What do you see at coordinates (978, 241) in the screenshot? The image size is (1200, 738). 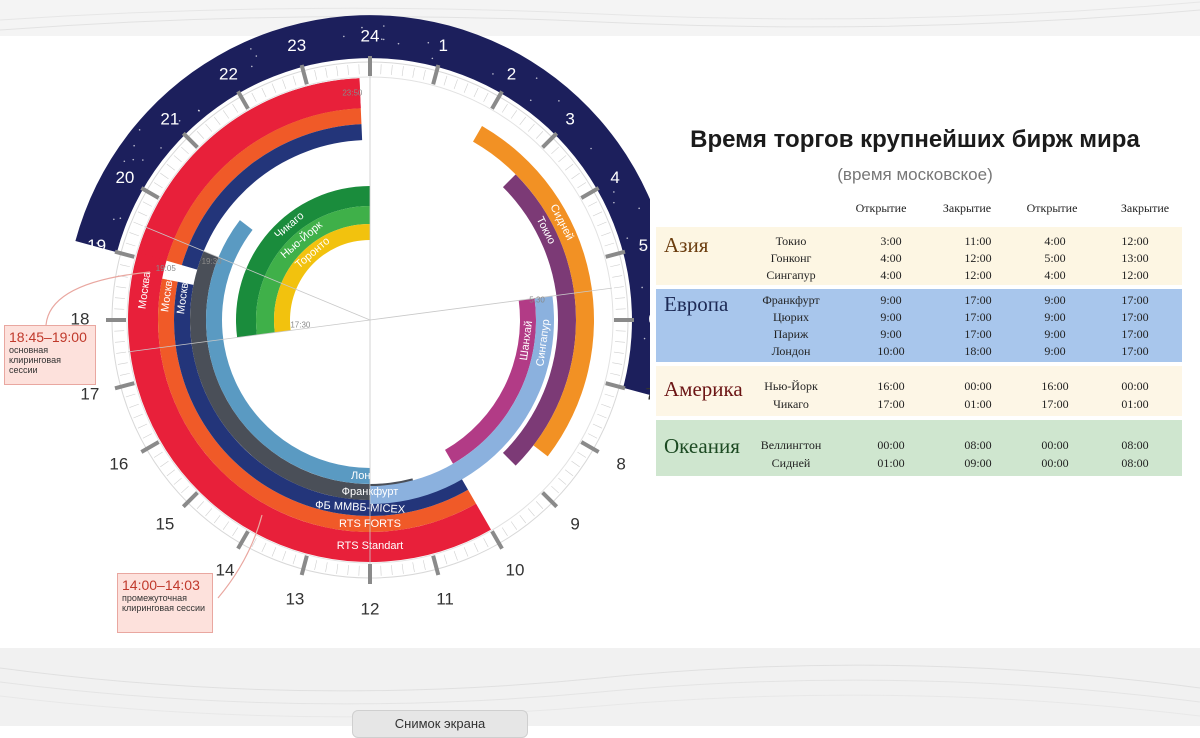 I see `close-1: 11:00` at bounding box center [978, 241].